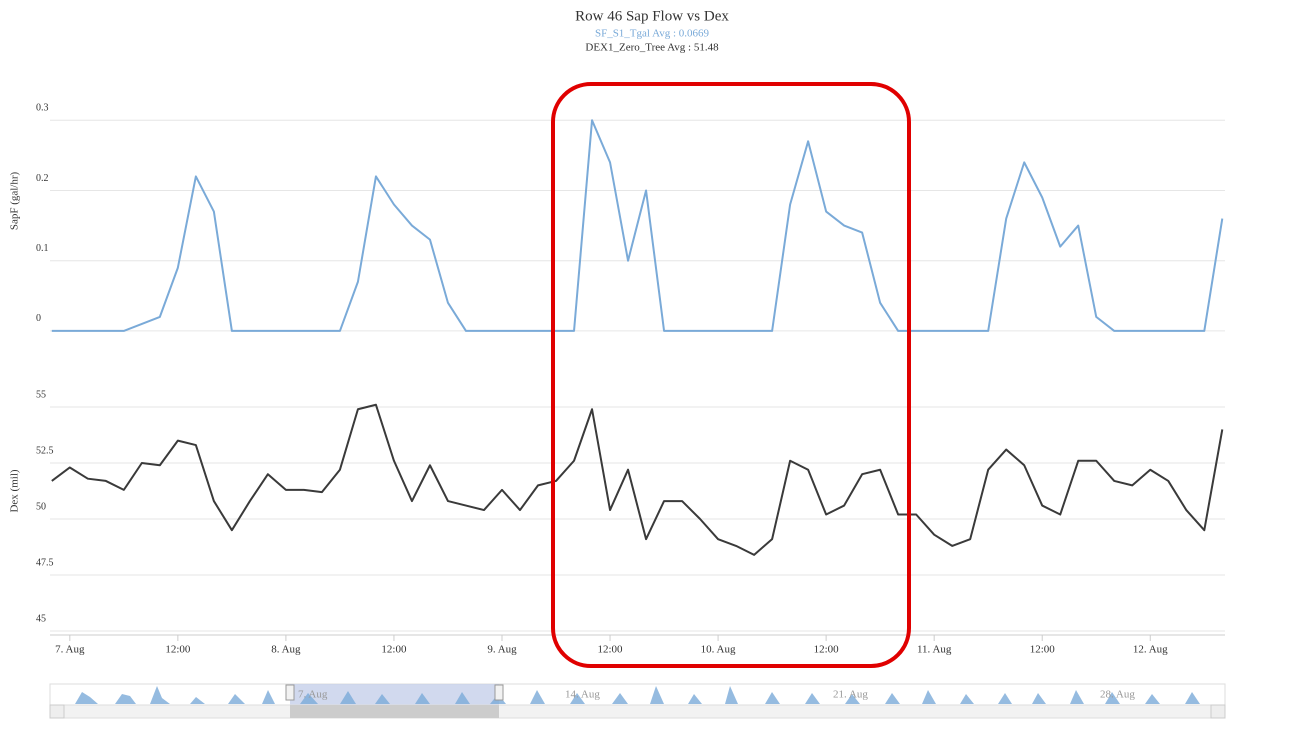  I want to click on navigator-series, so click(637, 695).